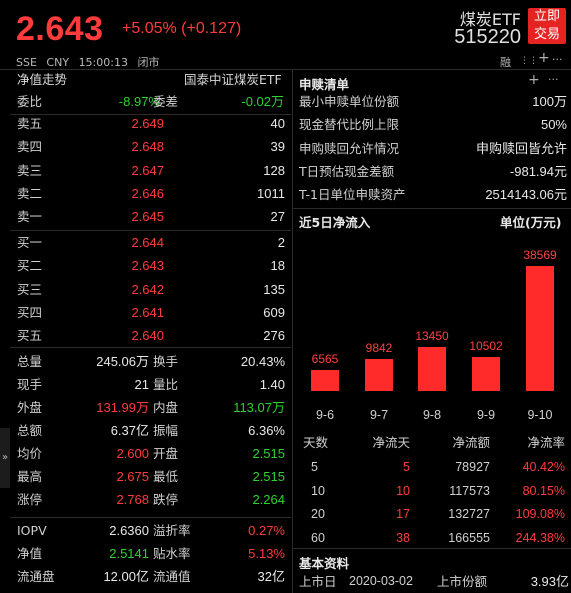 The width and height of the screenshot is (571, 593). Describe the element at coordinates (272, 384) in the screenshot. I see `stat-value: 1.40` at that location.